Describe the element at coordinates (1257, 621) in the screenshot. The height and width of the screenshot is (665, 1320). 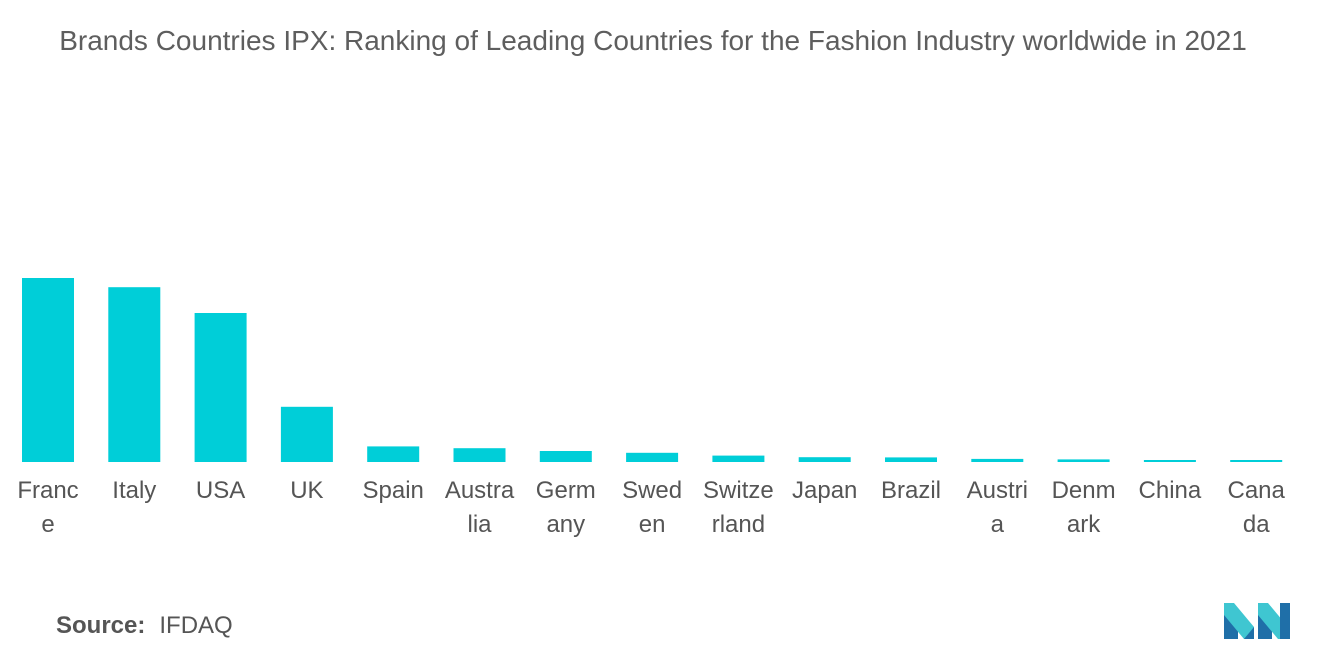
I see `mordor-intelligence-logo-icon` at that location.